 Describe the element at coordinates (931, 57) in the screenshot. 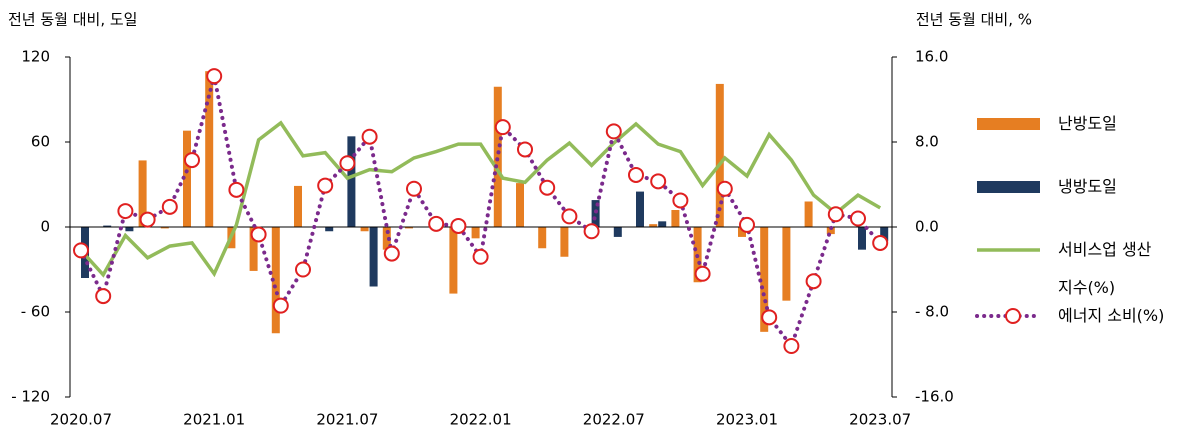

I see `y2-tick-label: 16.0` at that location.